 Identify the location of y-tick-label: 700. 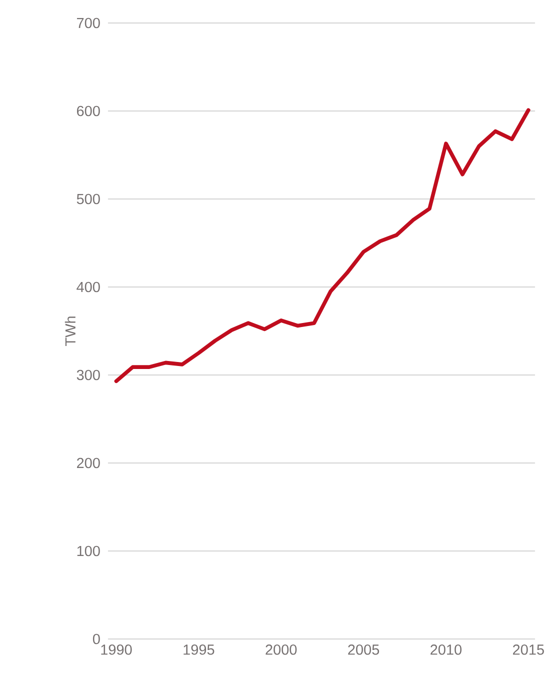
(88, 23).